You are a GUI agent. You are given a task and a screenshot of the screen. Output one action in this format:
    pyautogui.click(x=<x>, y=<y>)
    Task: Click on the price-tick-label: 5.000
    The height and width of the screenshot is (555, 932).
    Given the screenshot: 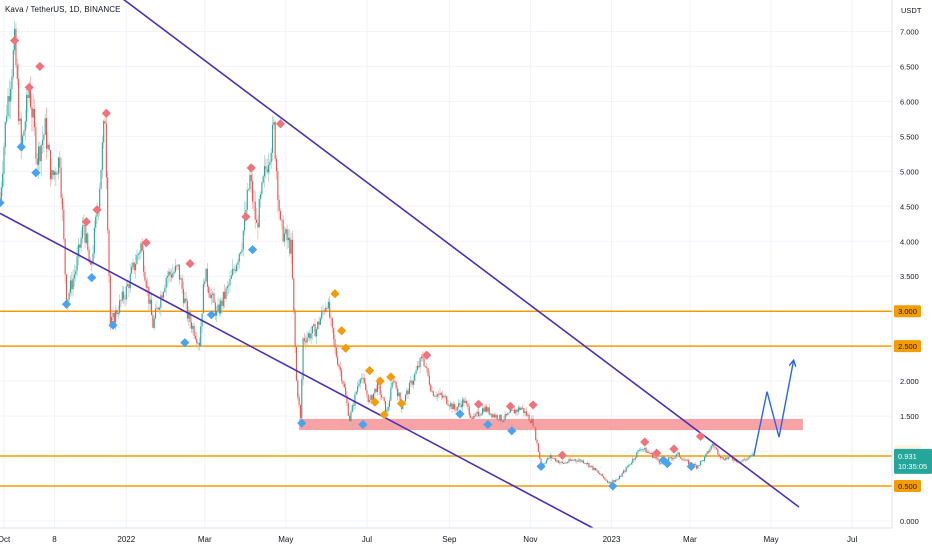 What is the action you would take?
    pyautogui.click(x=909, y=171)
    